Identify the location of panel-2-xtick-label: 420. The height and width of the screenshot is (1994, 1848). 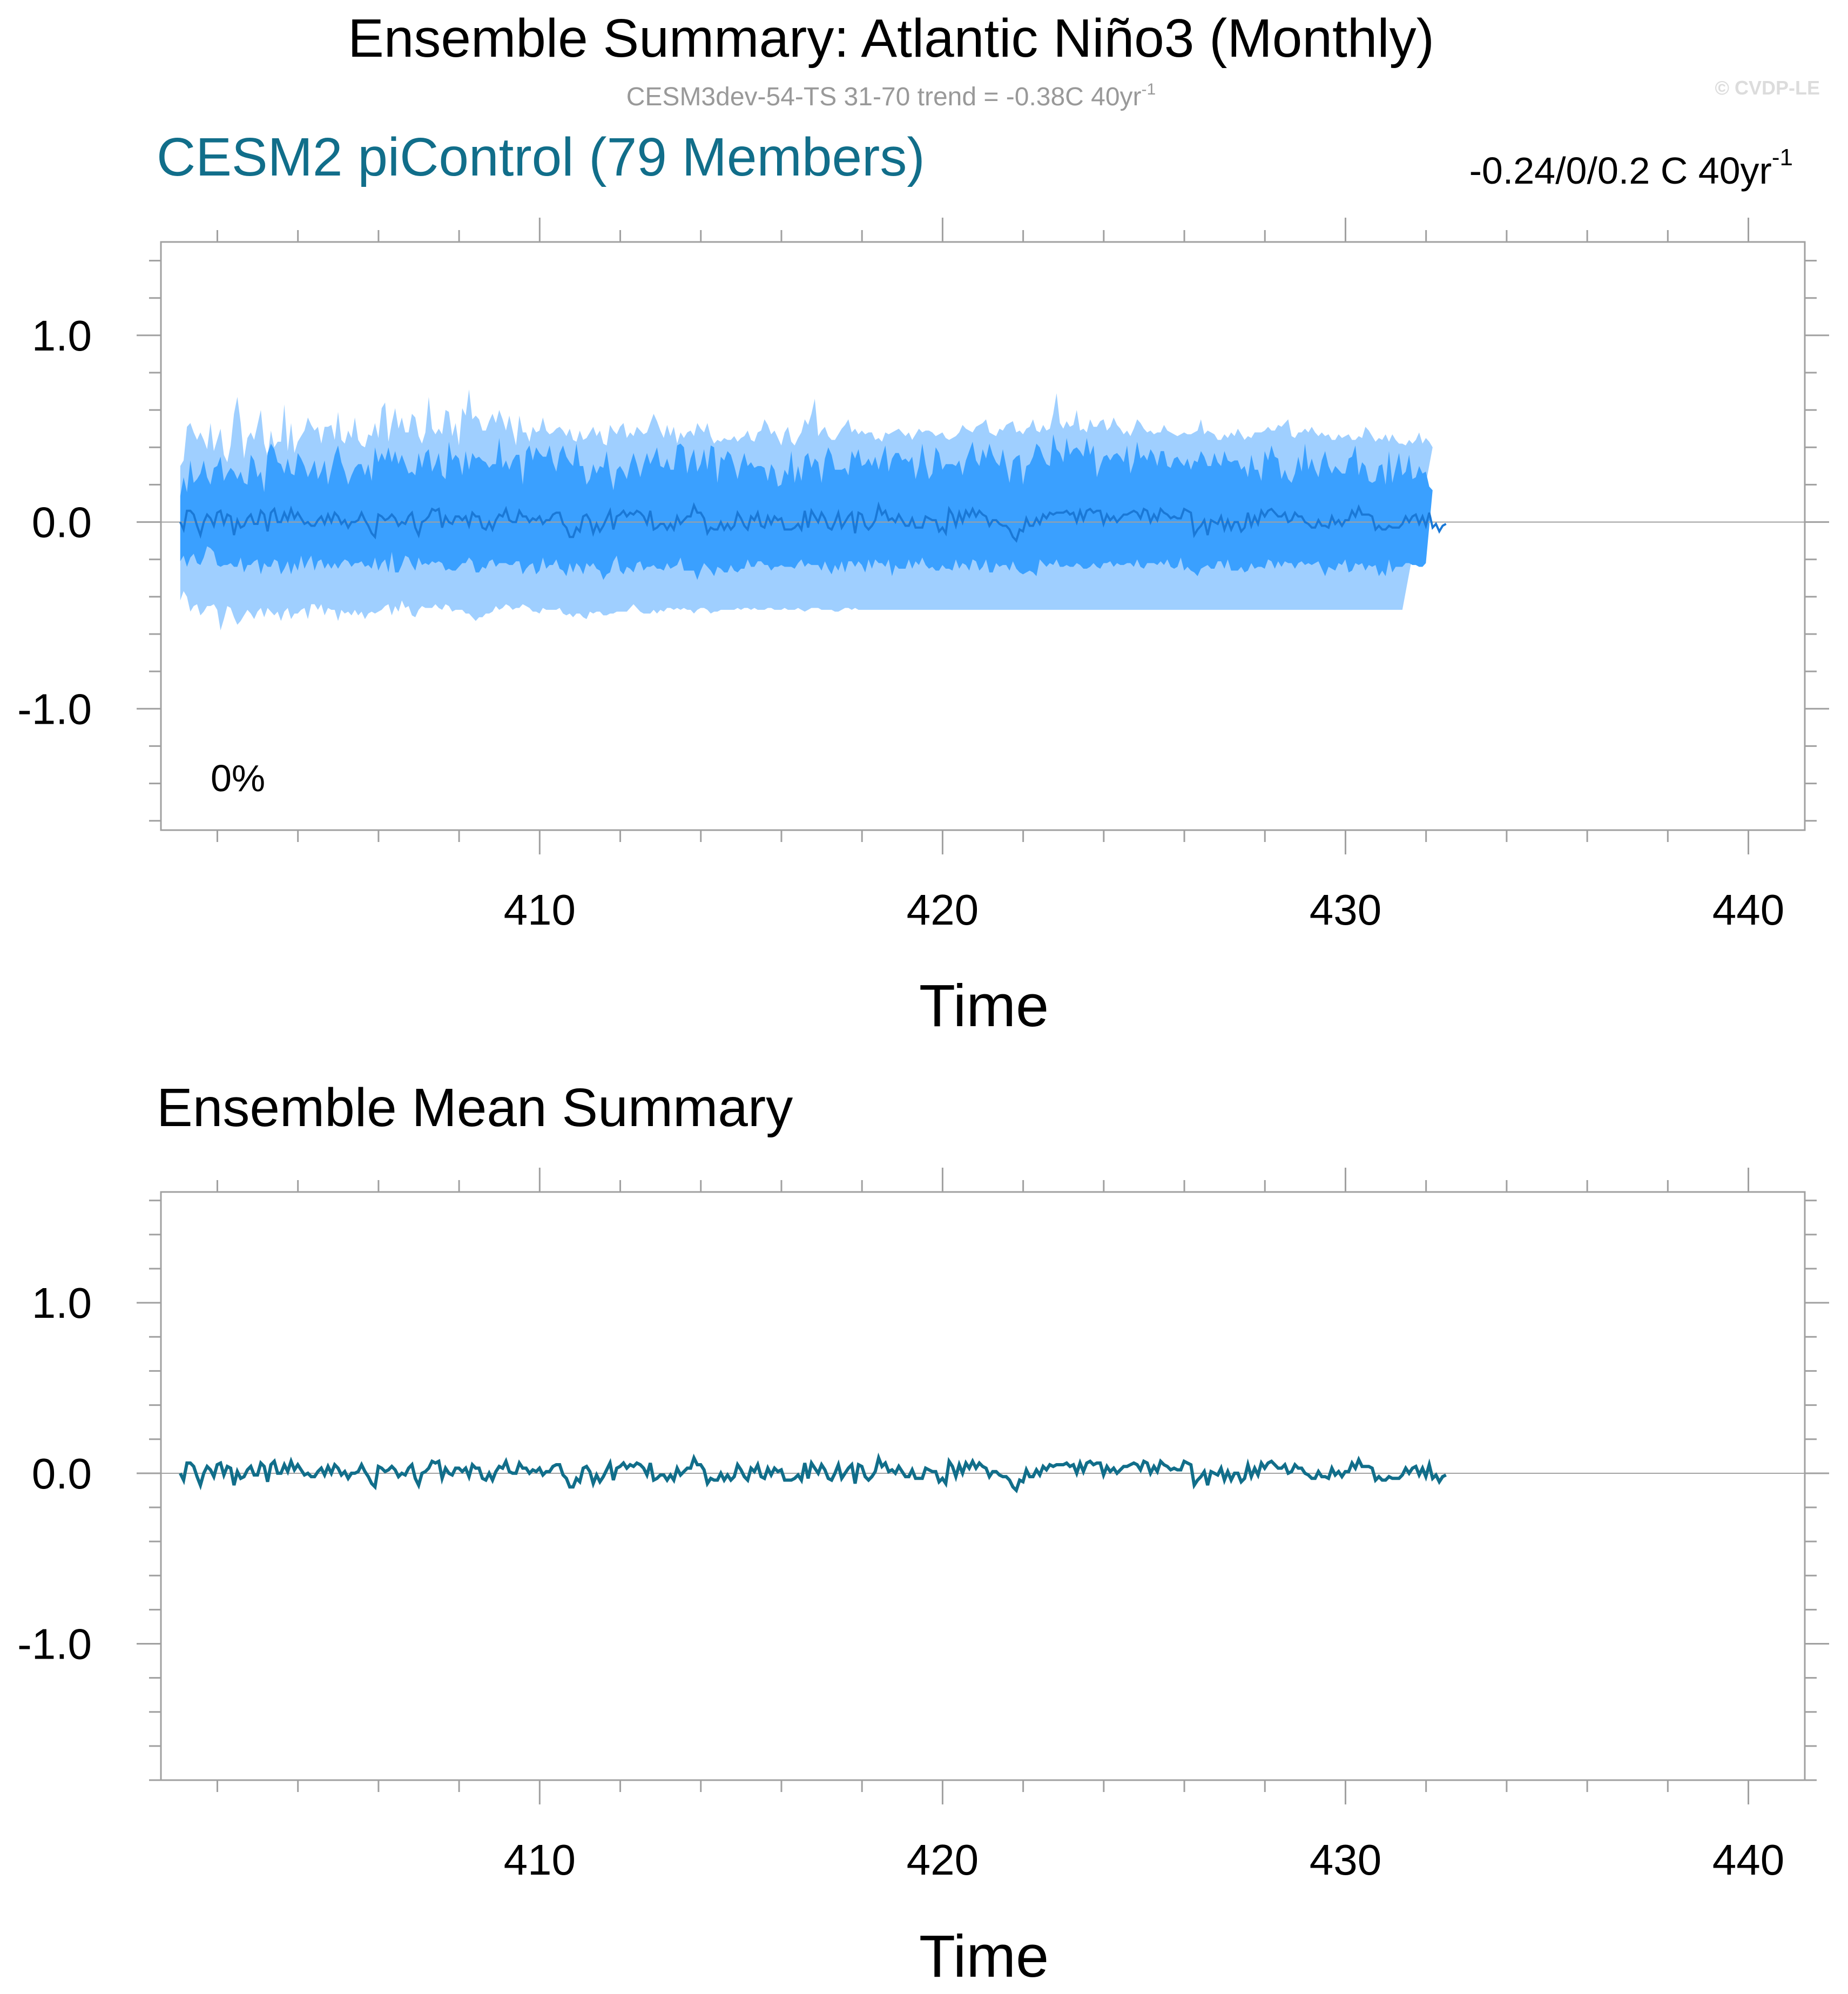
(943, 1860).